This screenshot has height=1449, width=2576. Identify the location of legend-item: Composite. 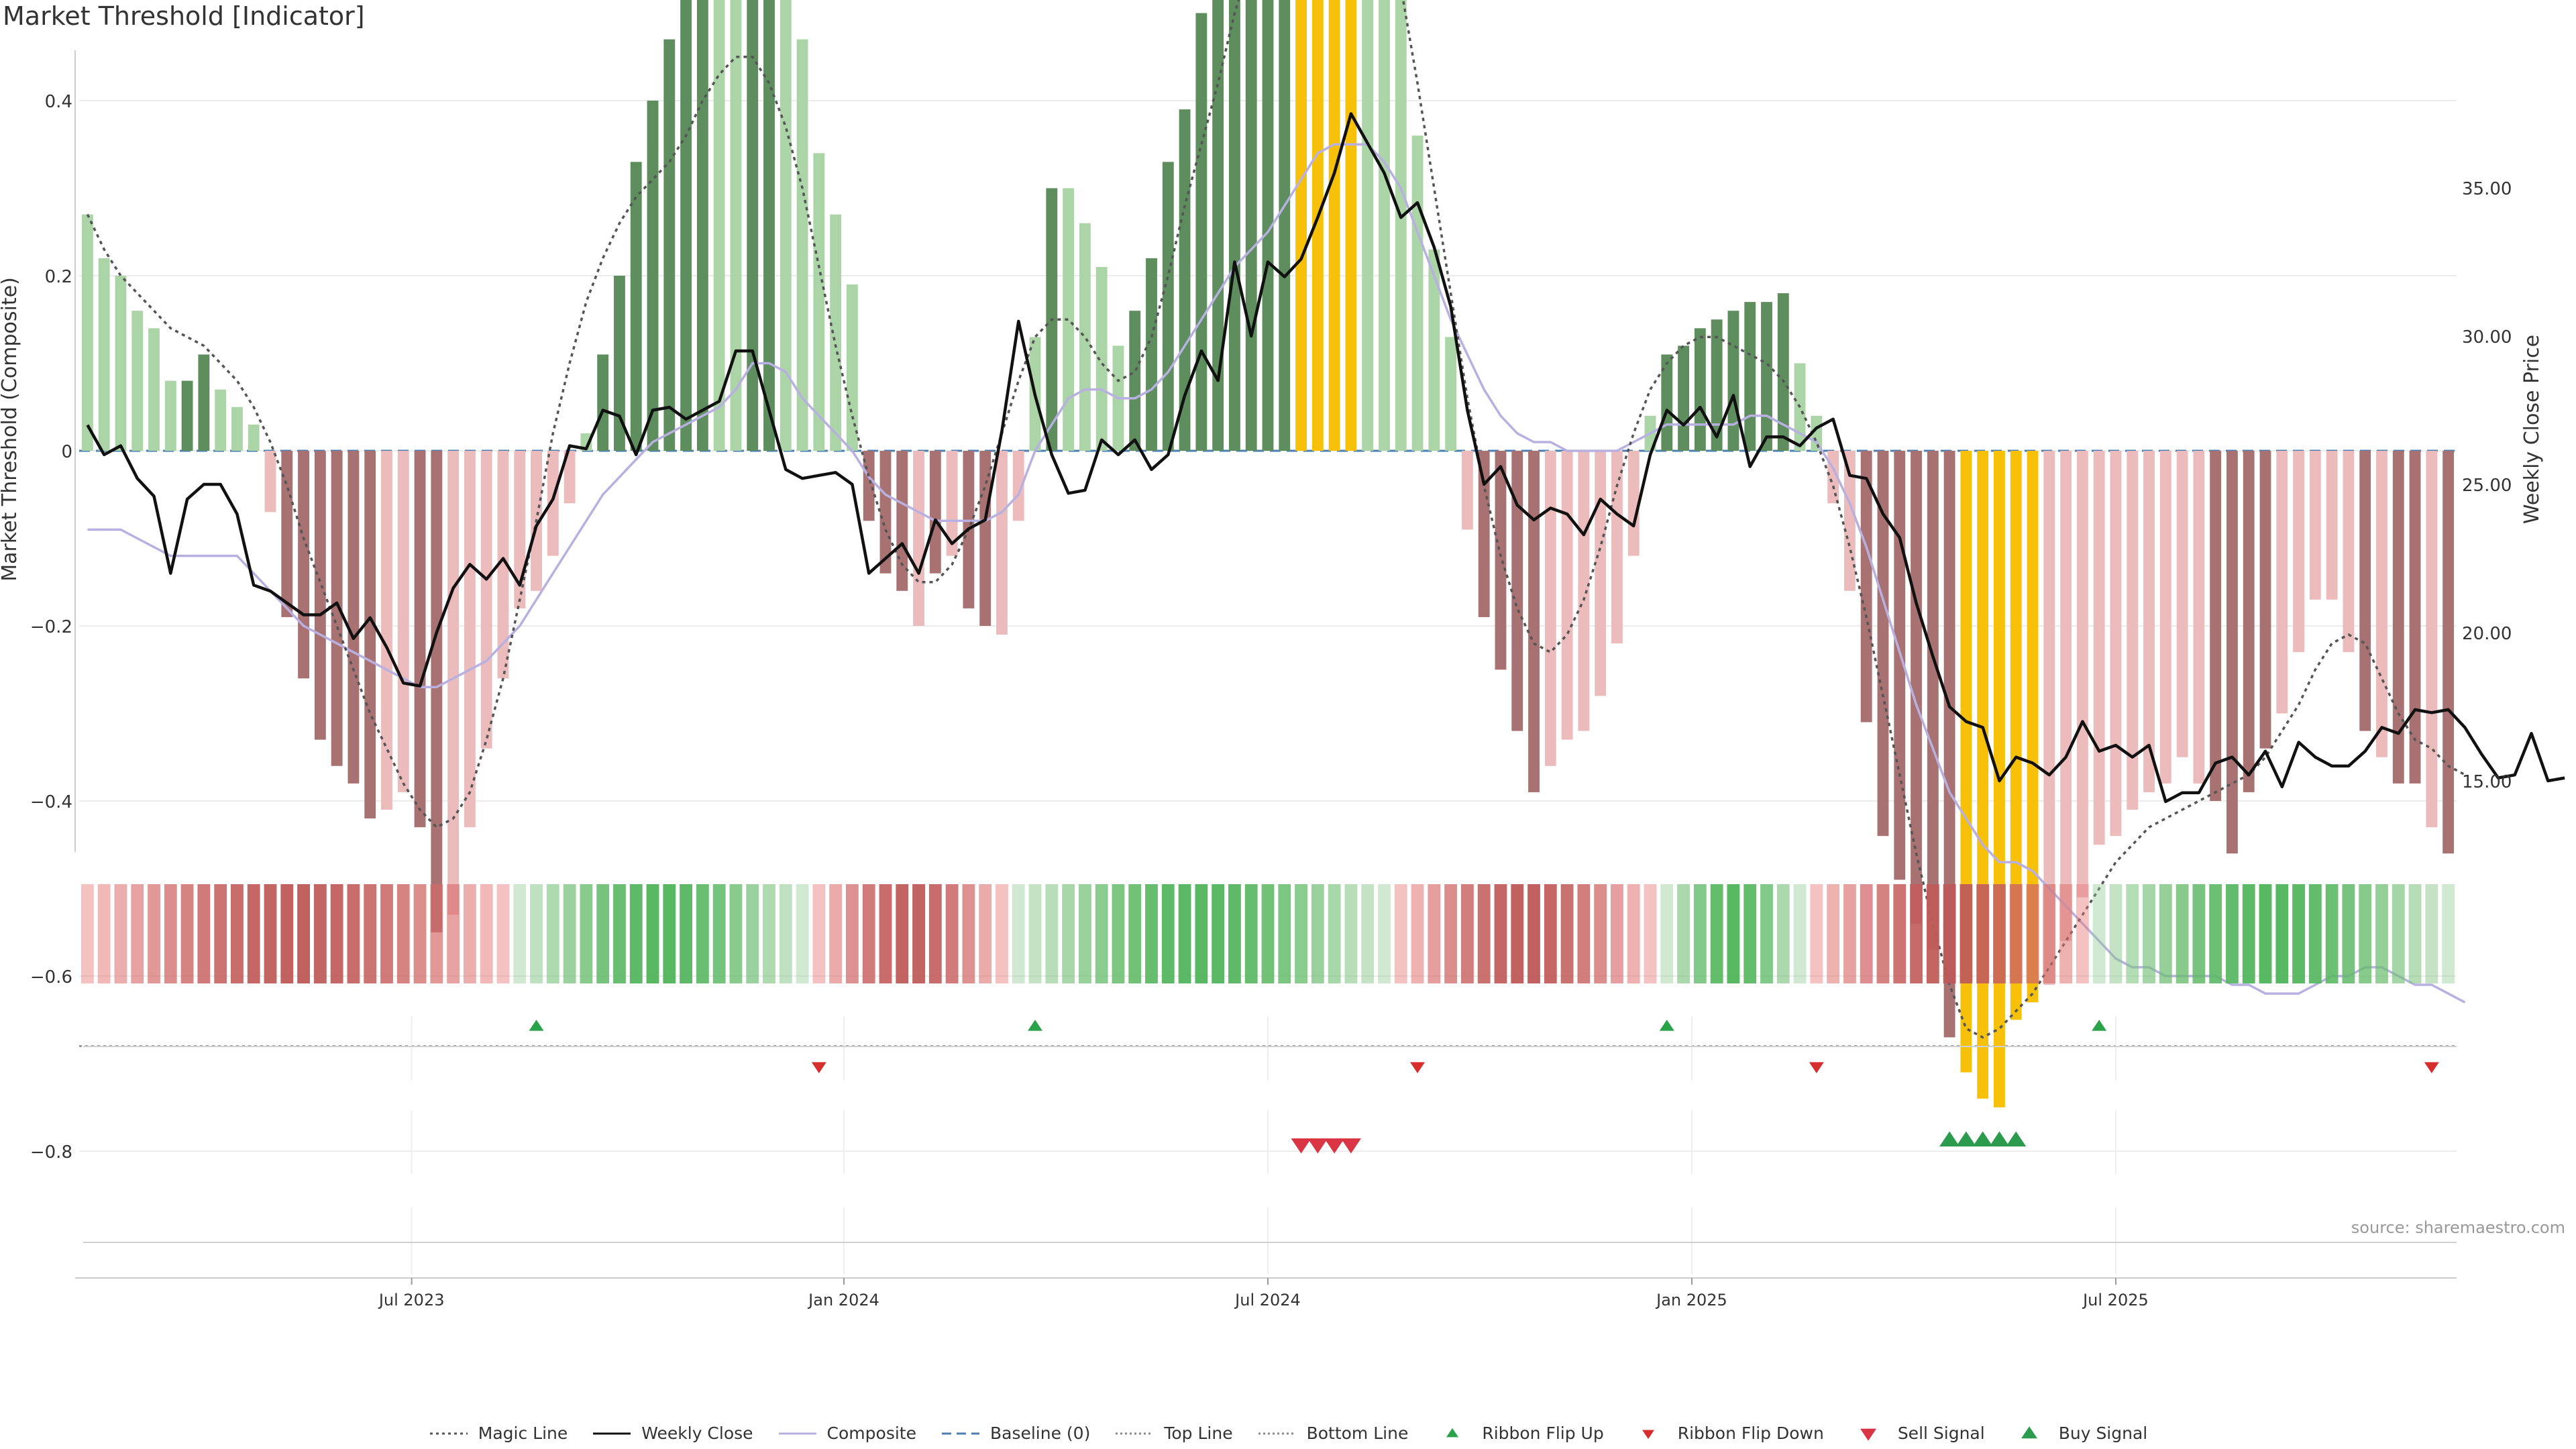
(846, 1433).